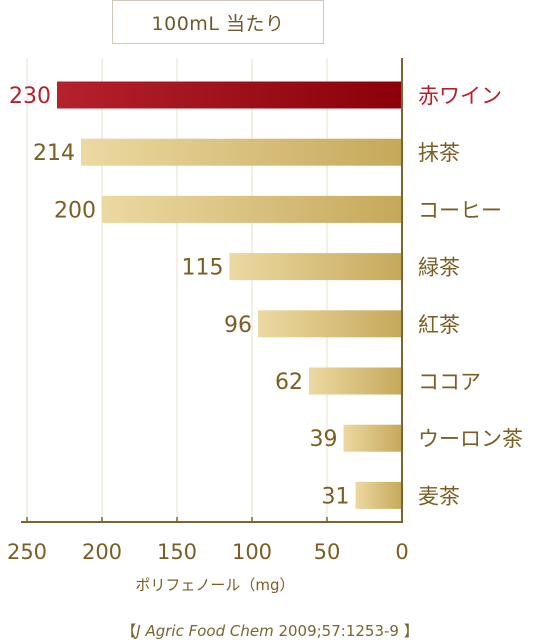 The height and width of the screenshot is (643, 540). I want to click on category-label: 紅茶, so click(439, 325).